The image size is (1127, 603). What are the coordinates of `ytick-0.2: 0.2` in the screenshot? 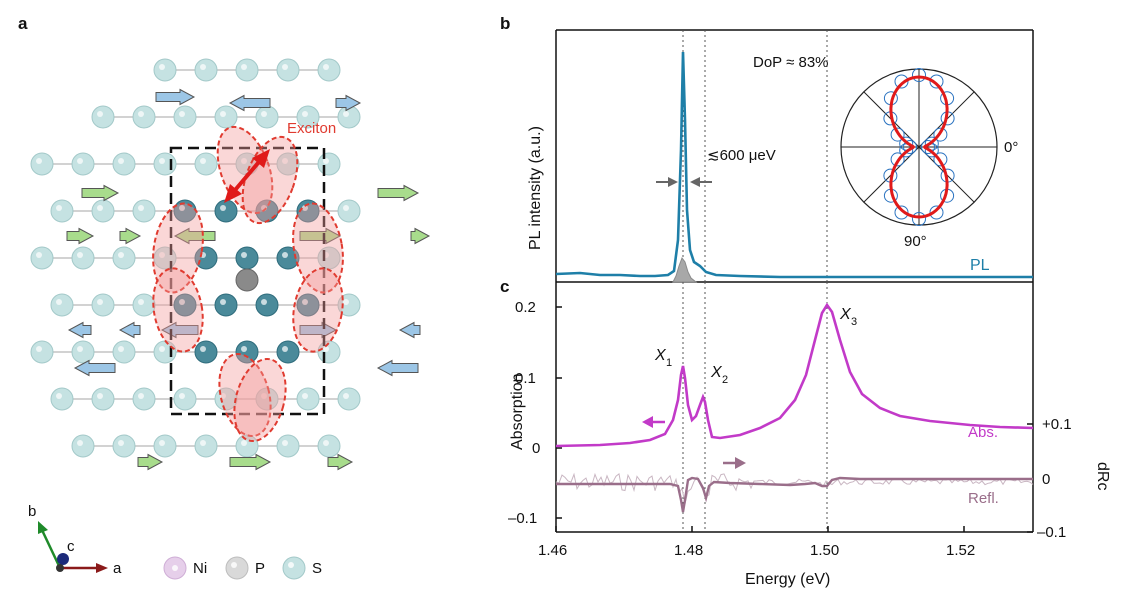 It's located at (525, 307).